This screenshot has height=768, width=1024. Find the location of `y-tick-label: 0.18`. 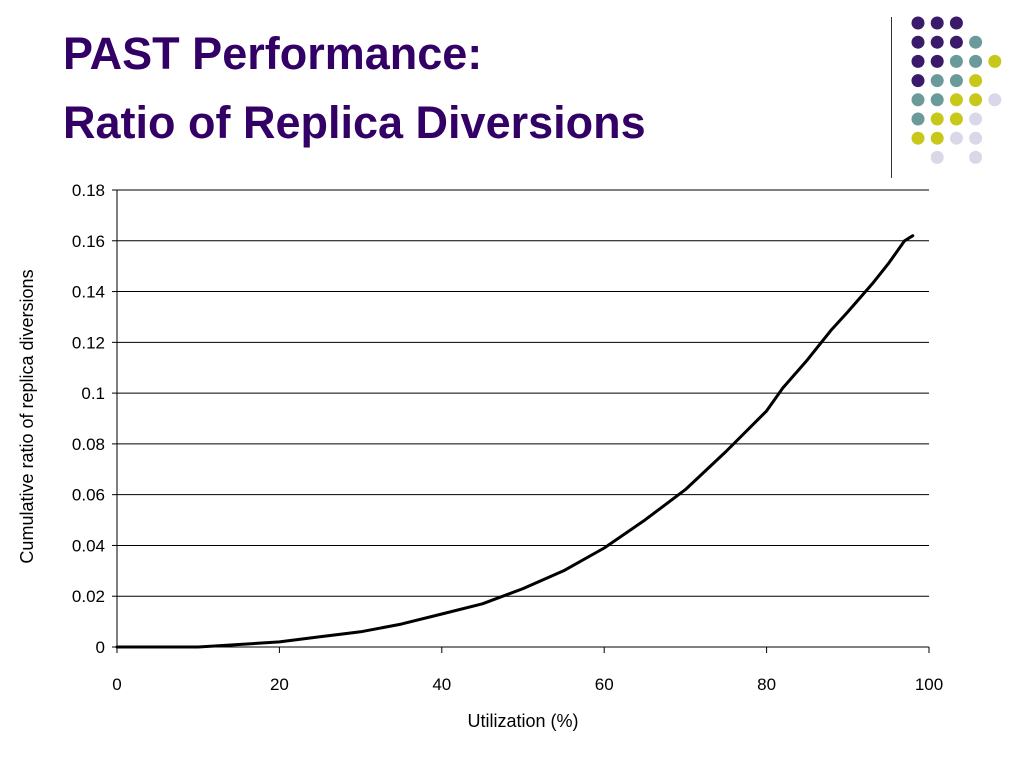

y-tick-label: 0.18 is located at coordinates (88, 190).